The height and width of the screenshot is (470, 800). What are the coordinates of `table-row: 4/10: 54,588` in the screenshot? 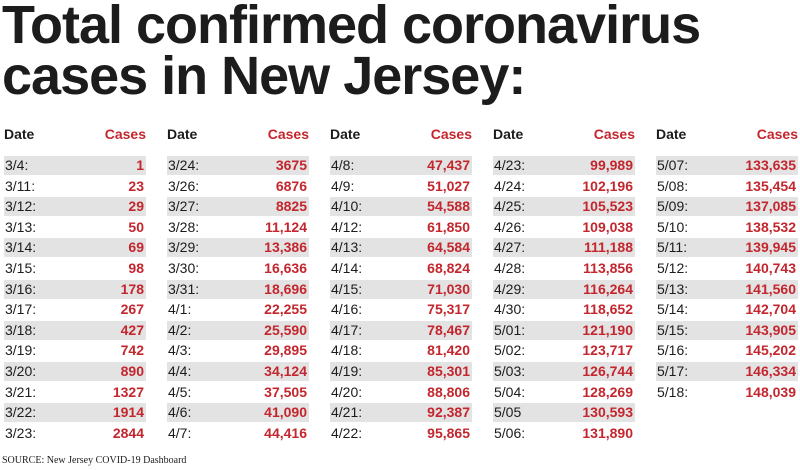 It's located at (401, 207).